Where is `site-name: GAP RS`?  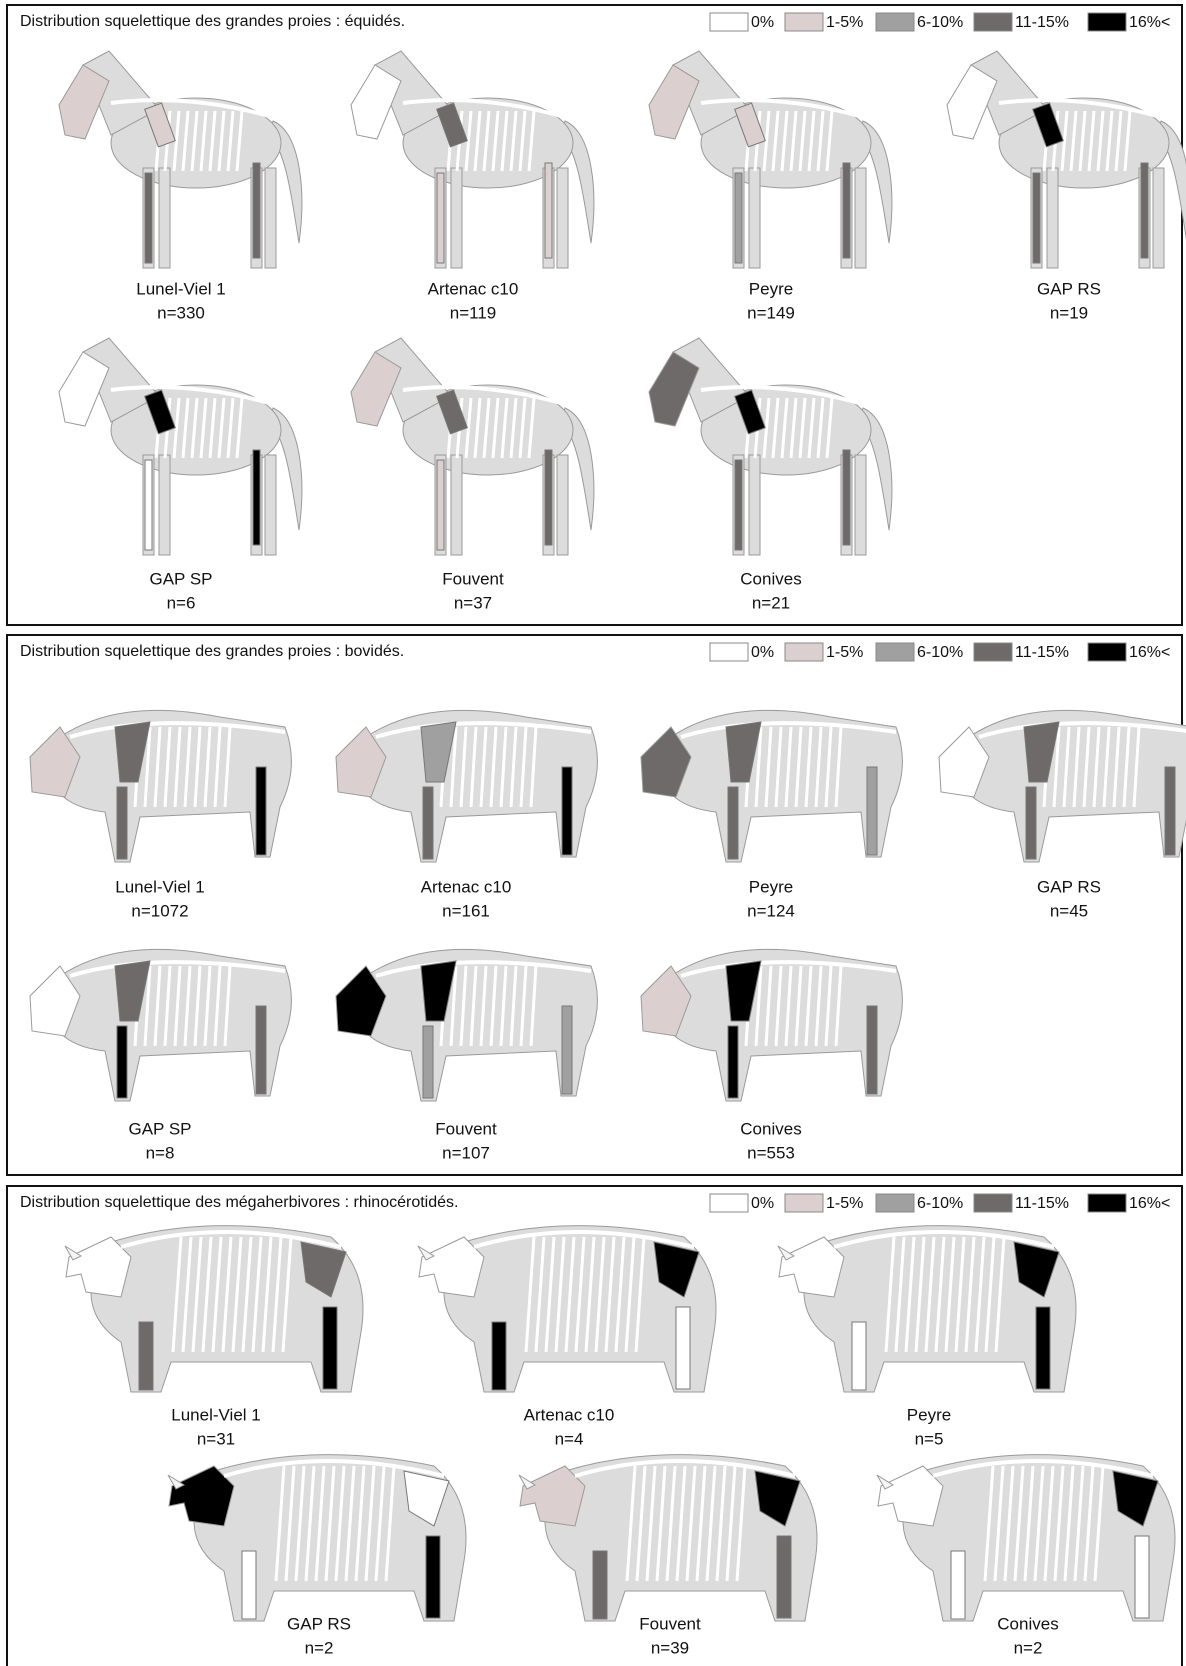 site-name: GAP RS is located at coordinates (1069, 886).